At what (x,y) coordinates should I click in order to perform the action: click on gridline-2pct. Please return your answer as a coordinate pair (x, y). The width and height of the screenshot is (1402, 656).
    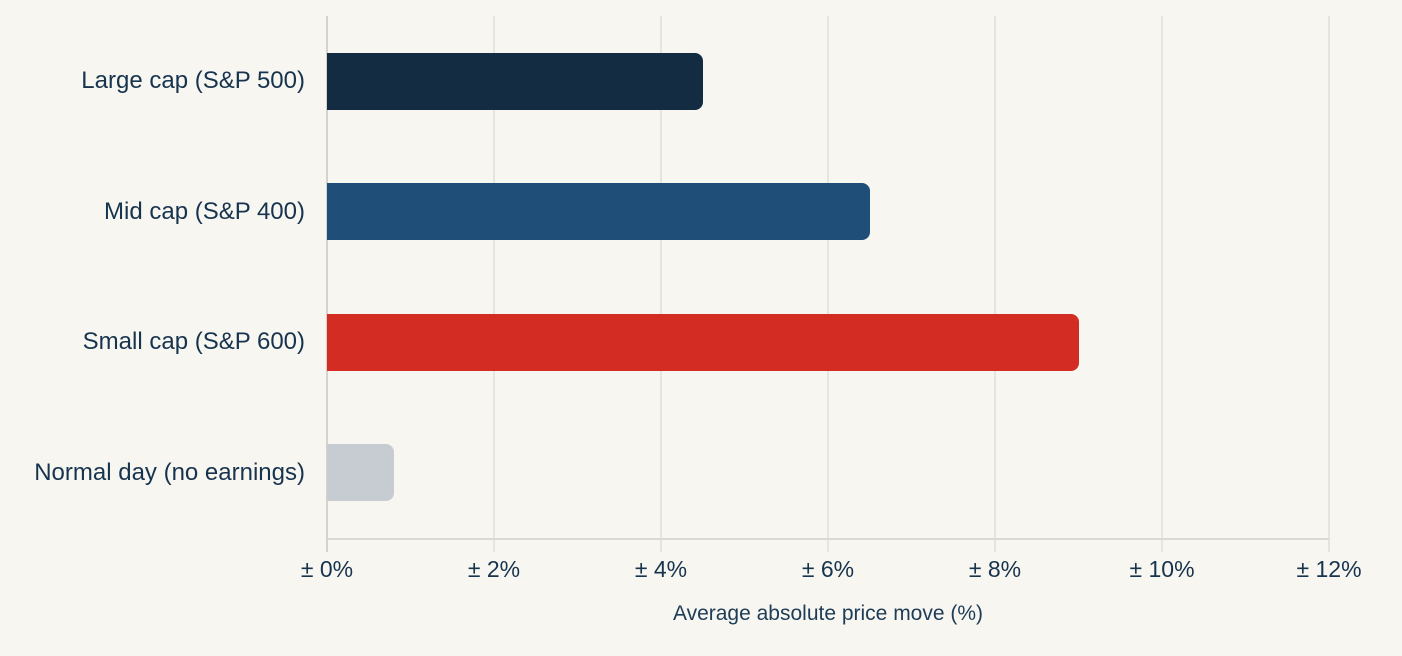
    Looking at the image, I should click on (494, 284).